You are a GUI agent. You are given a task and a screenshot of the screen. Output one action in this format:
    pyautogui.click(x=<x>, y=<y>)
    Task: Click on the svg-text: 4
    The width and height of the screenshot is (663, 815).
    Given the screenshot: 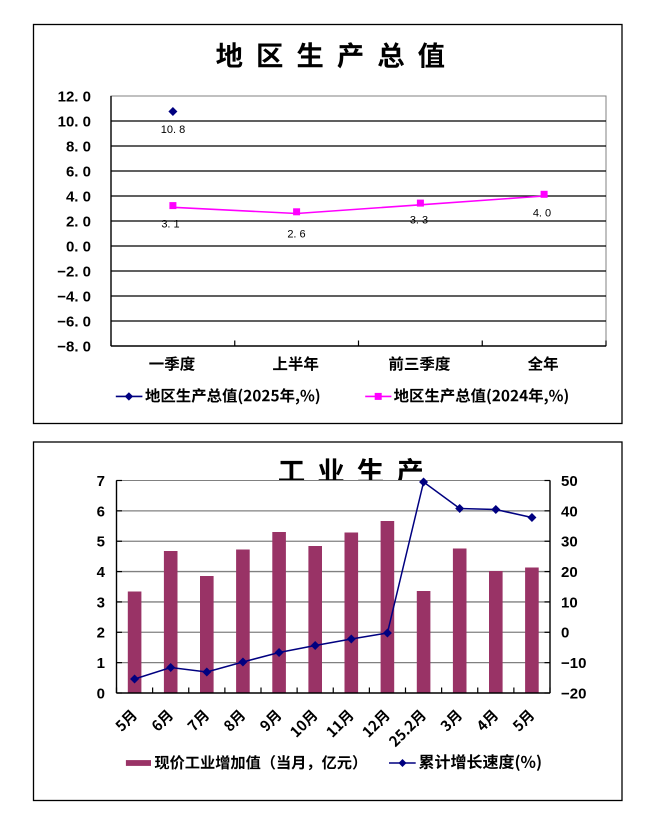 What is the action you would take?
    pyautogui.click(x=101, y=572)
    